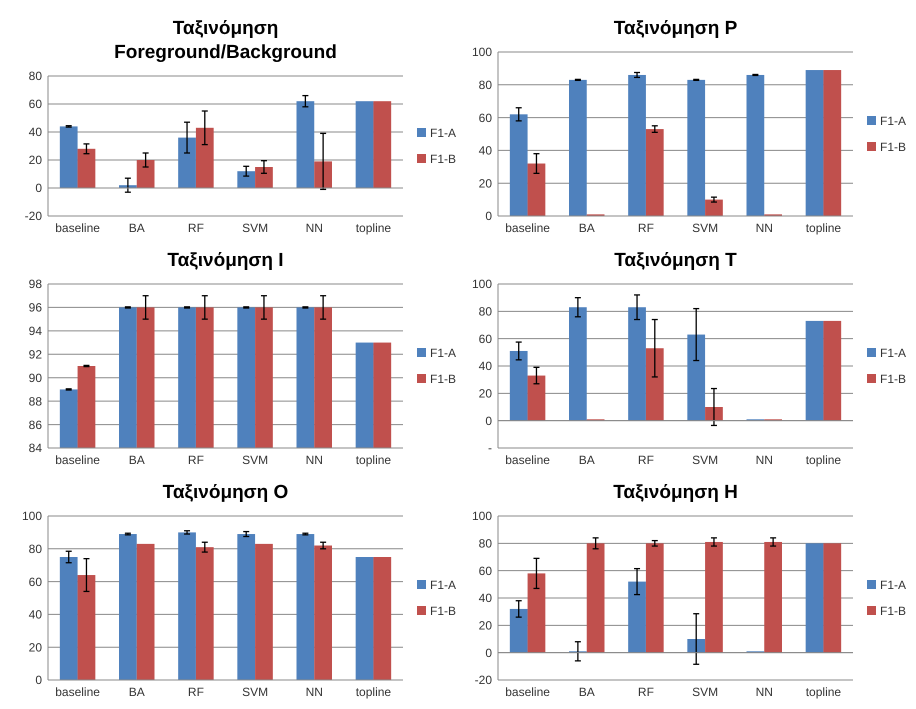  What do you see at coordinates (35, 377) in the screenshot?
I see `y-tick-label: 90` at bounding box center [35, 377].